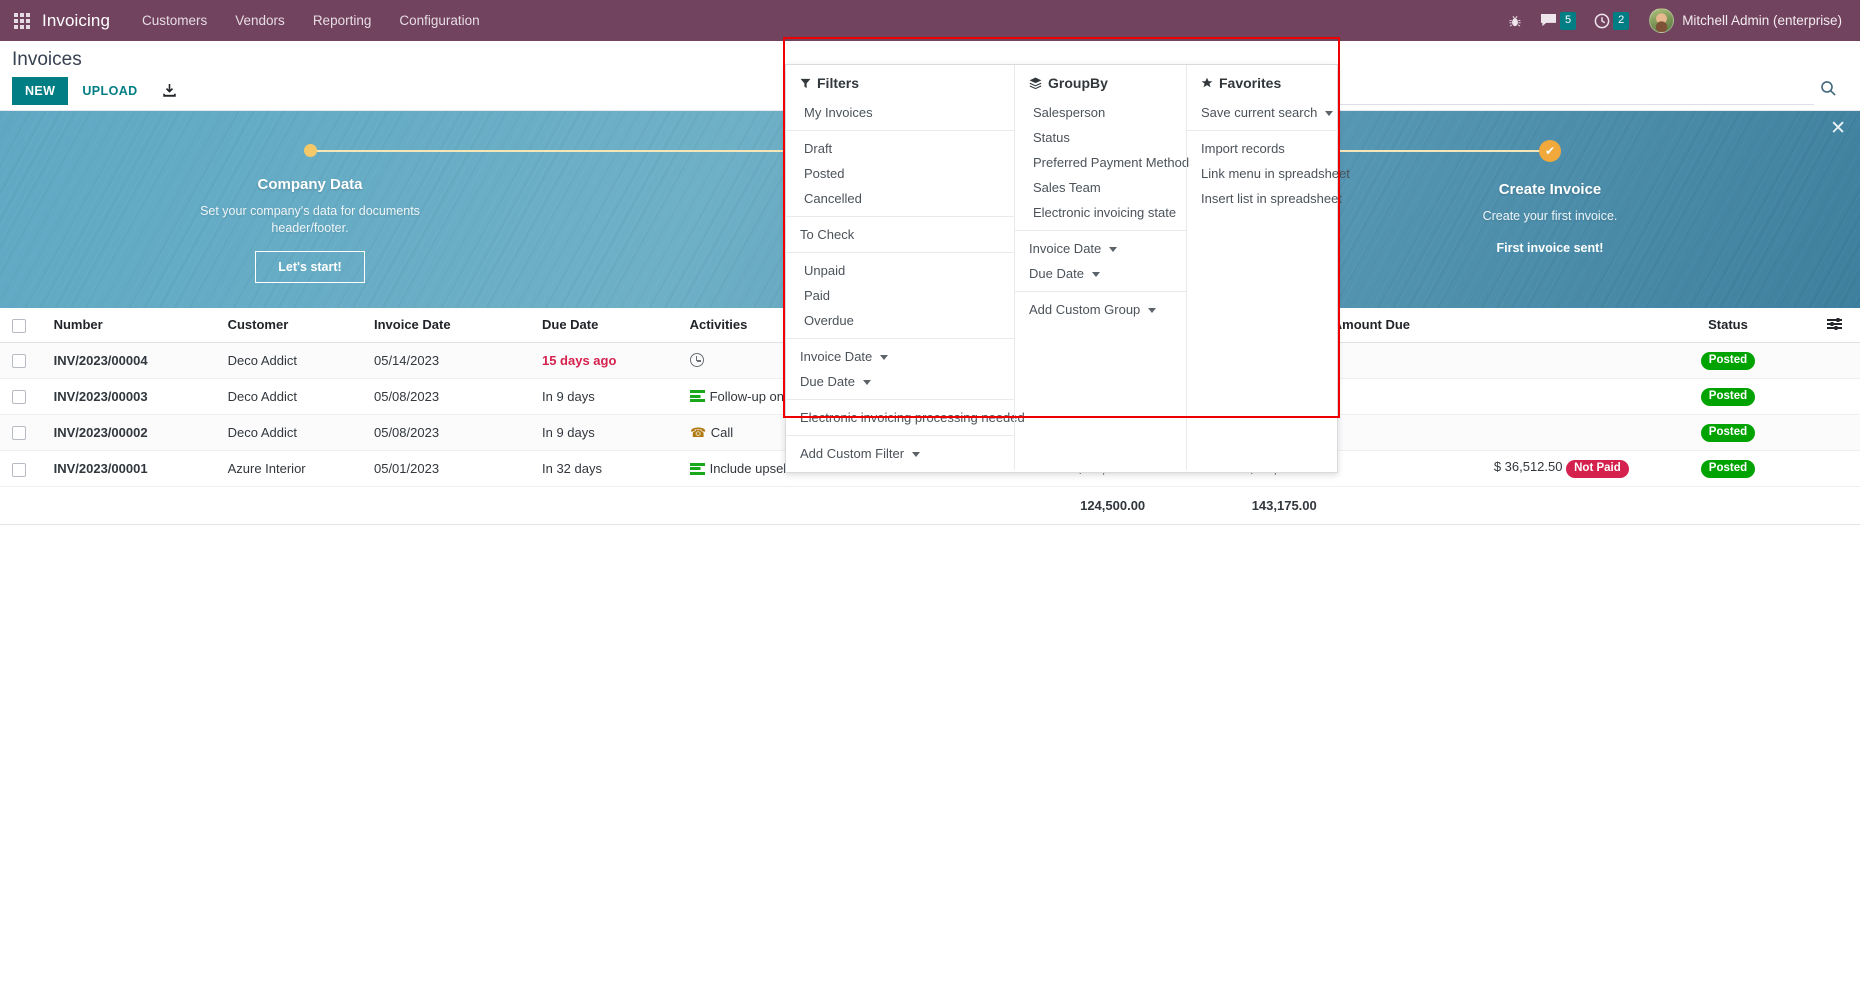 This screenshot has height=981, width=1860. What do you see at coordinates (109, 91) in the screenshot?
I see `upload-button: UPLOAD` at bounding box center [109, 91].